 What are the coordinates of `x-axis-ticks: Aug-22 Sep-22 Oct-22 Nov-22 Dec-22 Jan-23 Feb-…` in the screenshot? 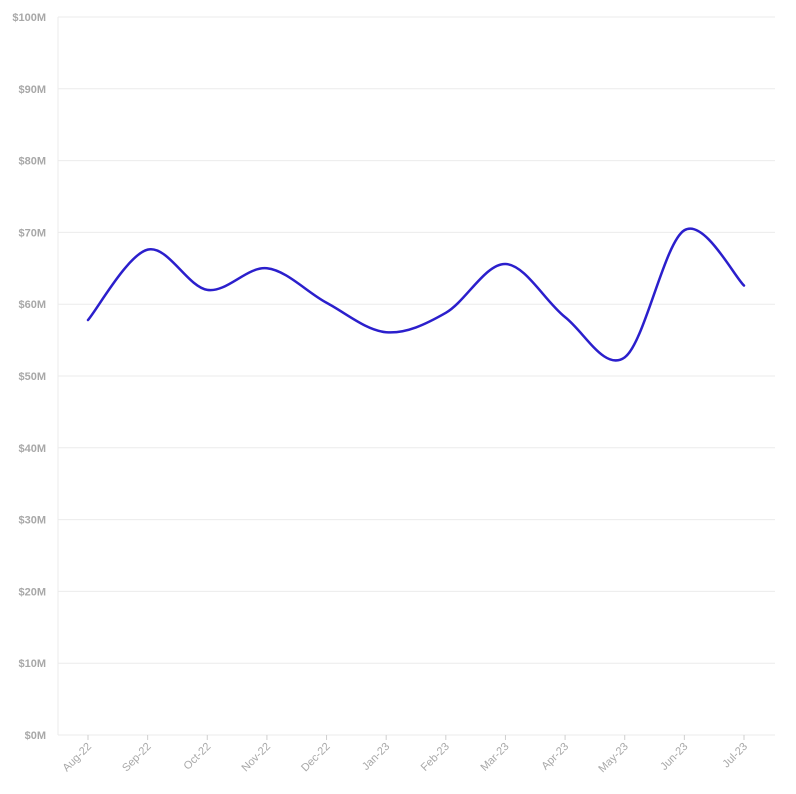 It's located at (405, 755).